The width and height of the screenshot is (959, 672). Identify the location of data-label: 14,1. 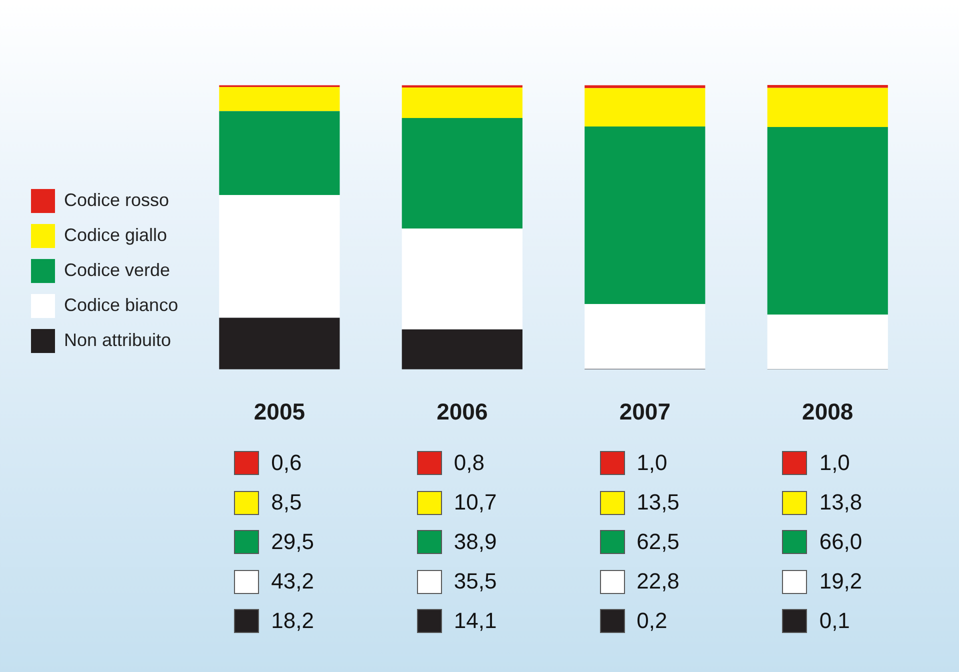
(475, 621).